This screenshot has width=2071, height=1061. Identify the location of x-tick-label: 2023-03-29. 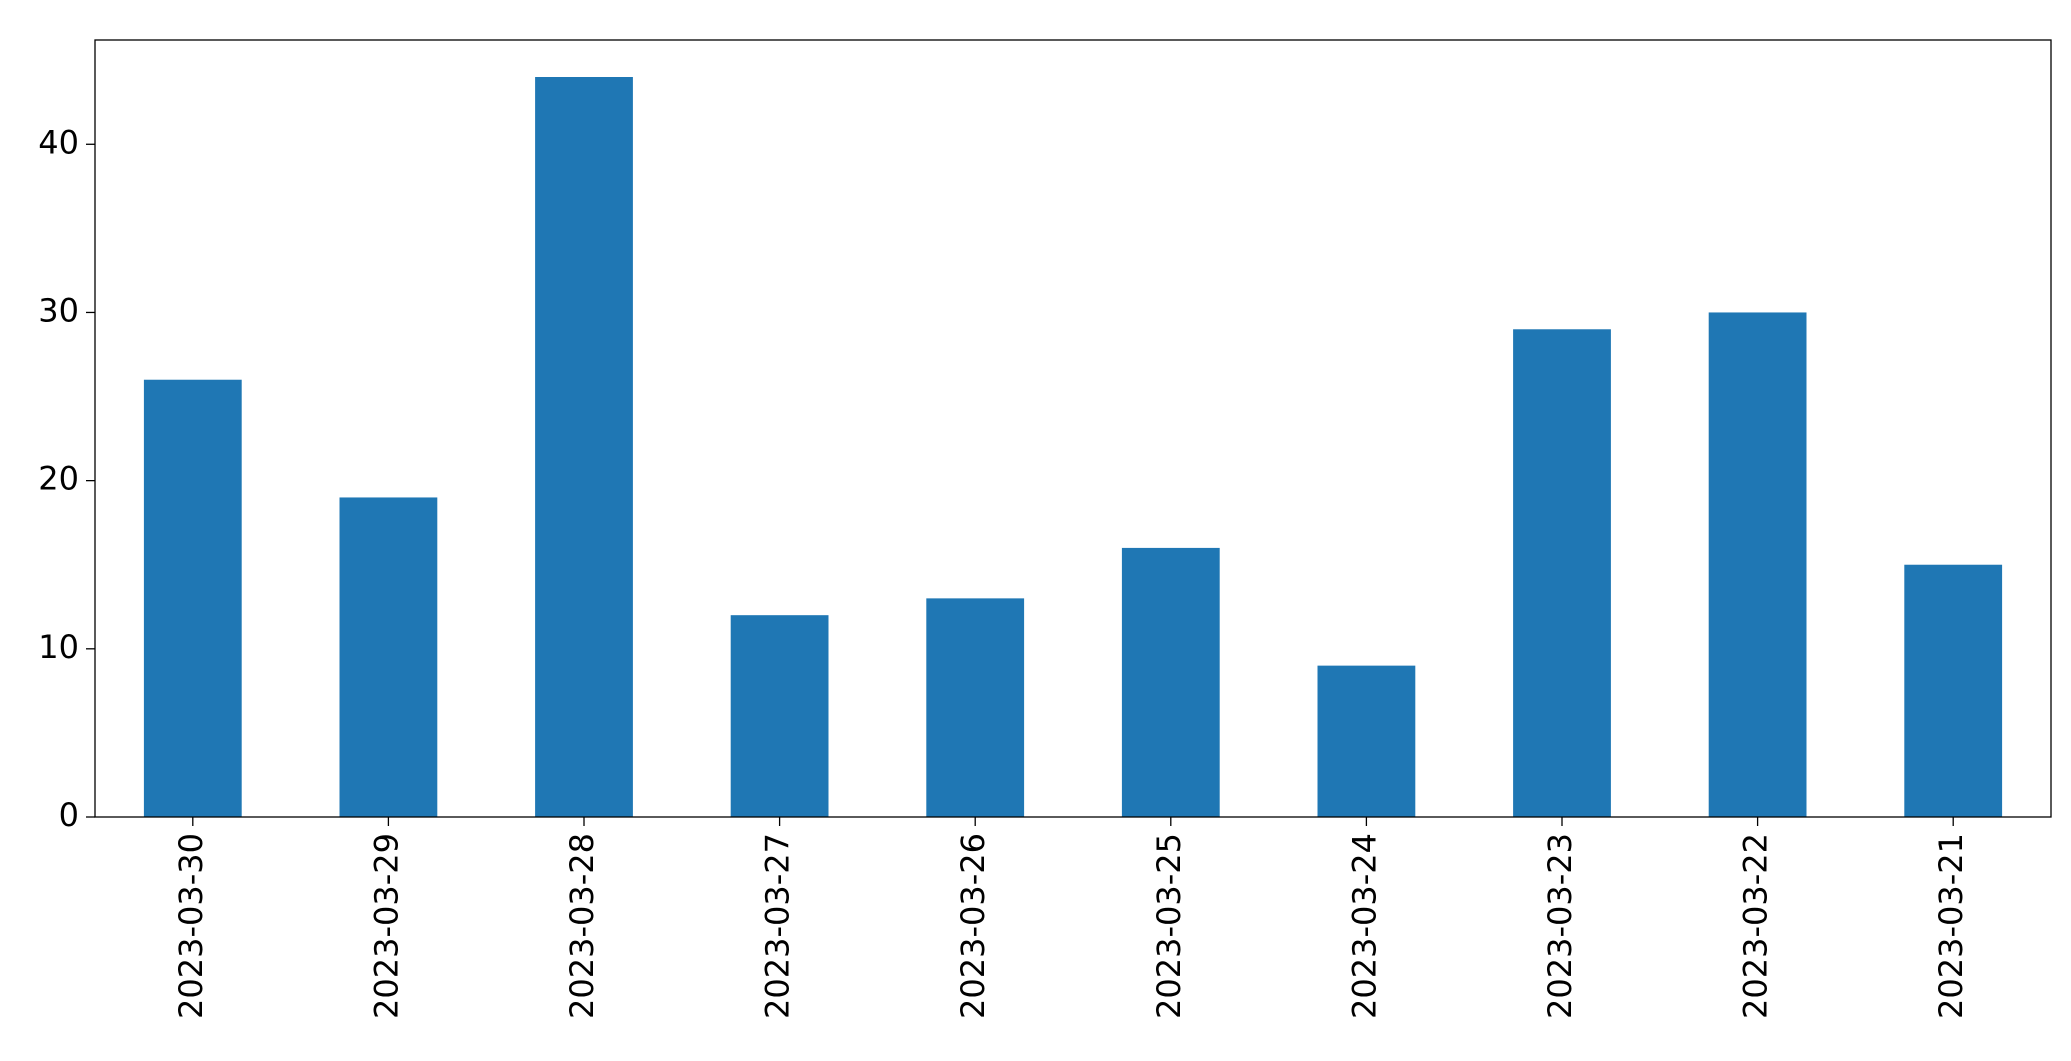
(386, 926).